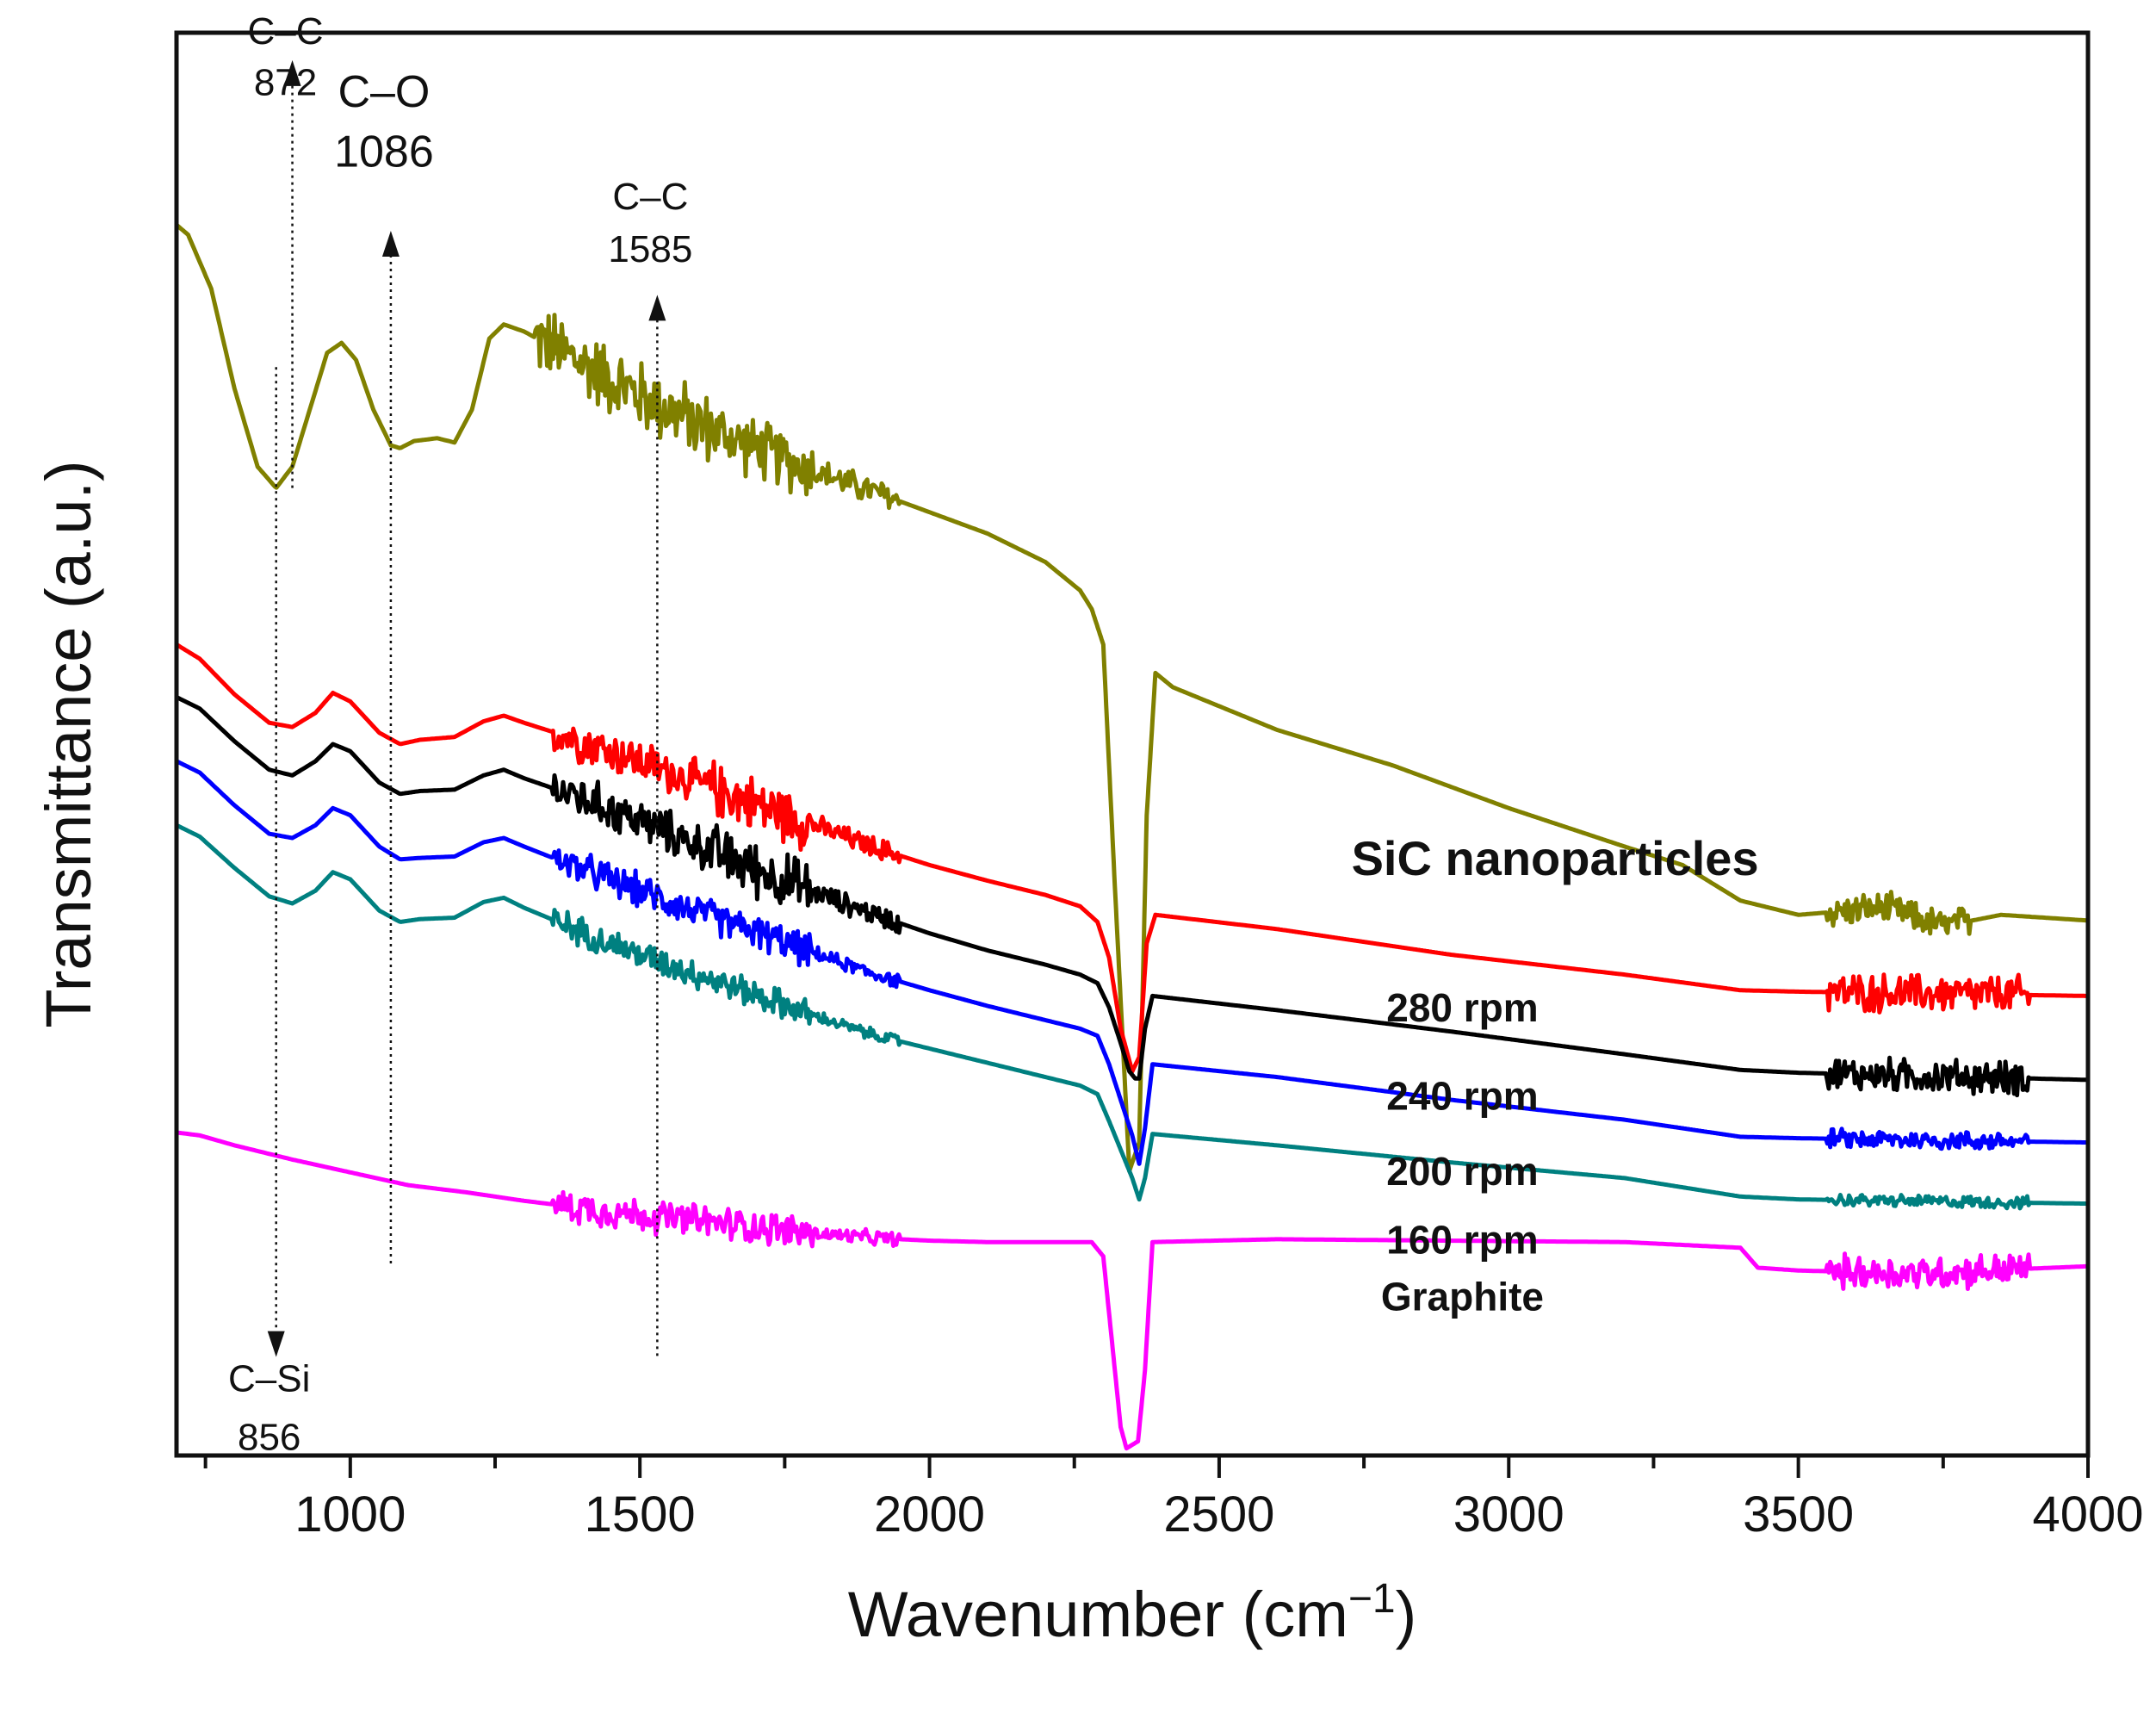  I want to click on annotation-bond-label: C–Si, so click(269, 1379).